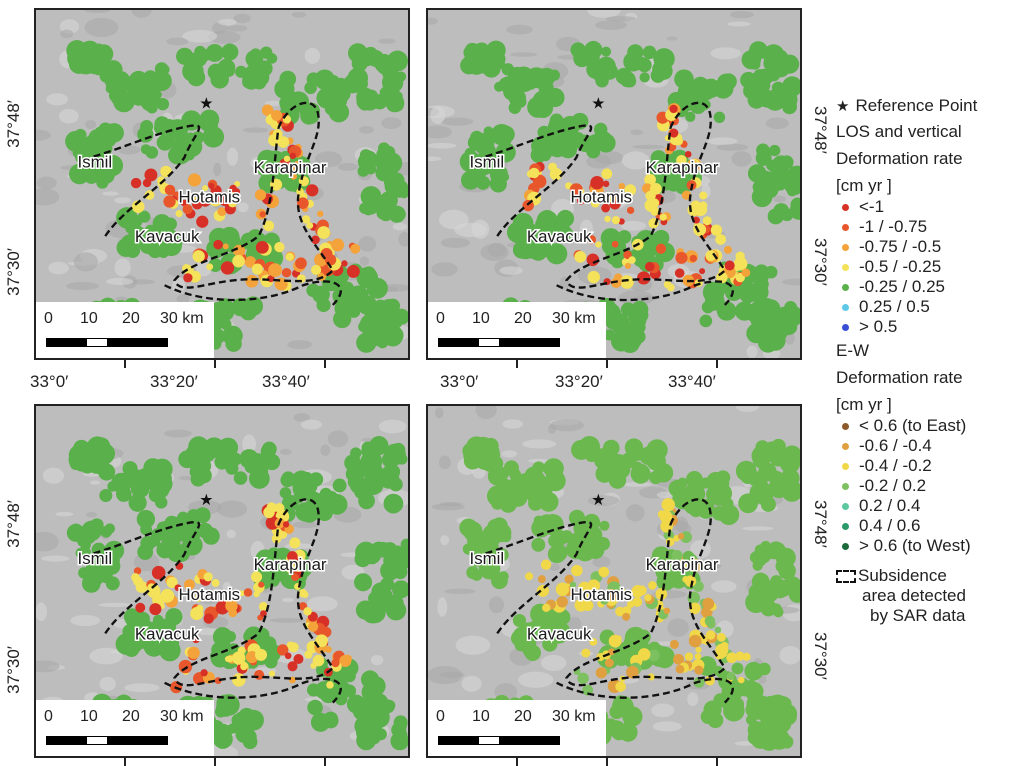 The height and width of the screenshot is (766, 1024). Describe the element at coordinates (864, 185) in the screenshot. I see `legend-los-units: [cm yr ]` at that location.